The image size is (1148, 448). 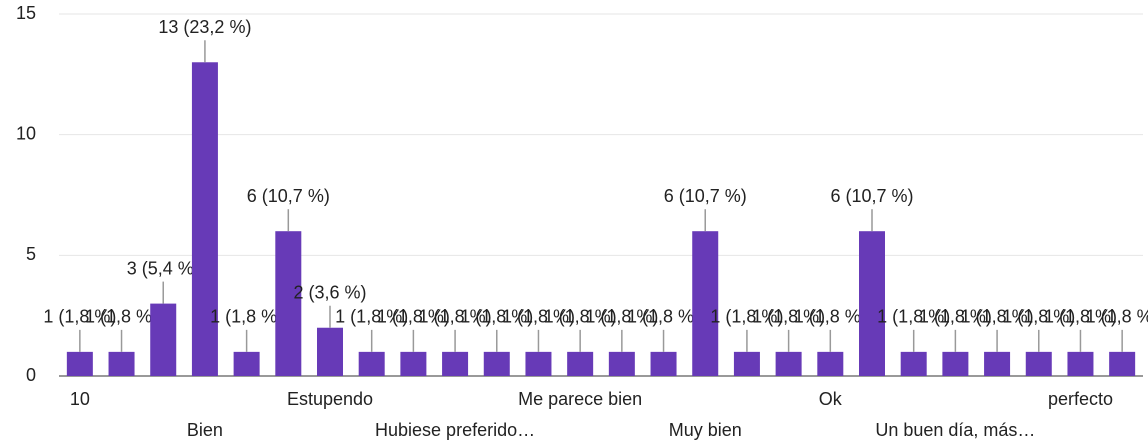 I want to click on data-label: 3 (5,4 %), so click(x=163, y=268).